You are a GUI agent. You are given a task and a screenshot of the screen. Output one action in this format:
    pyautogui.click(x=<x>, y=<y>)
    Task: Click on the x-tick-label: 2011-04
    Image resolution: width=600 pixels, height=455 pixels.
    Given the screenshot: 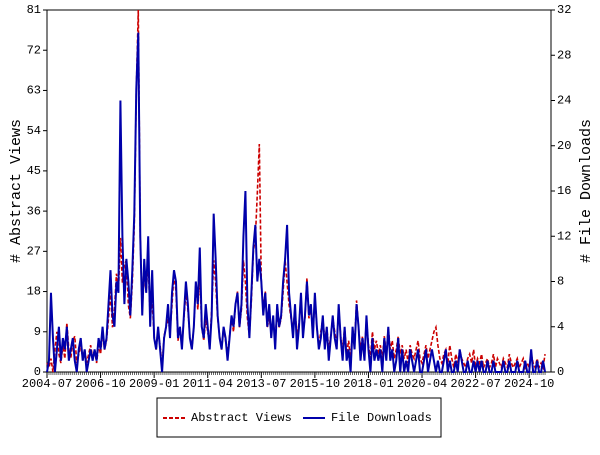 What is the action you would take?
    pyautogui.click(x=208, y=384)
    